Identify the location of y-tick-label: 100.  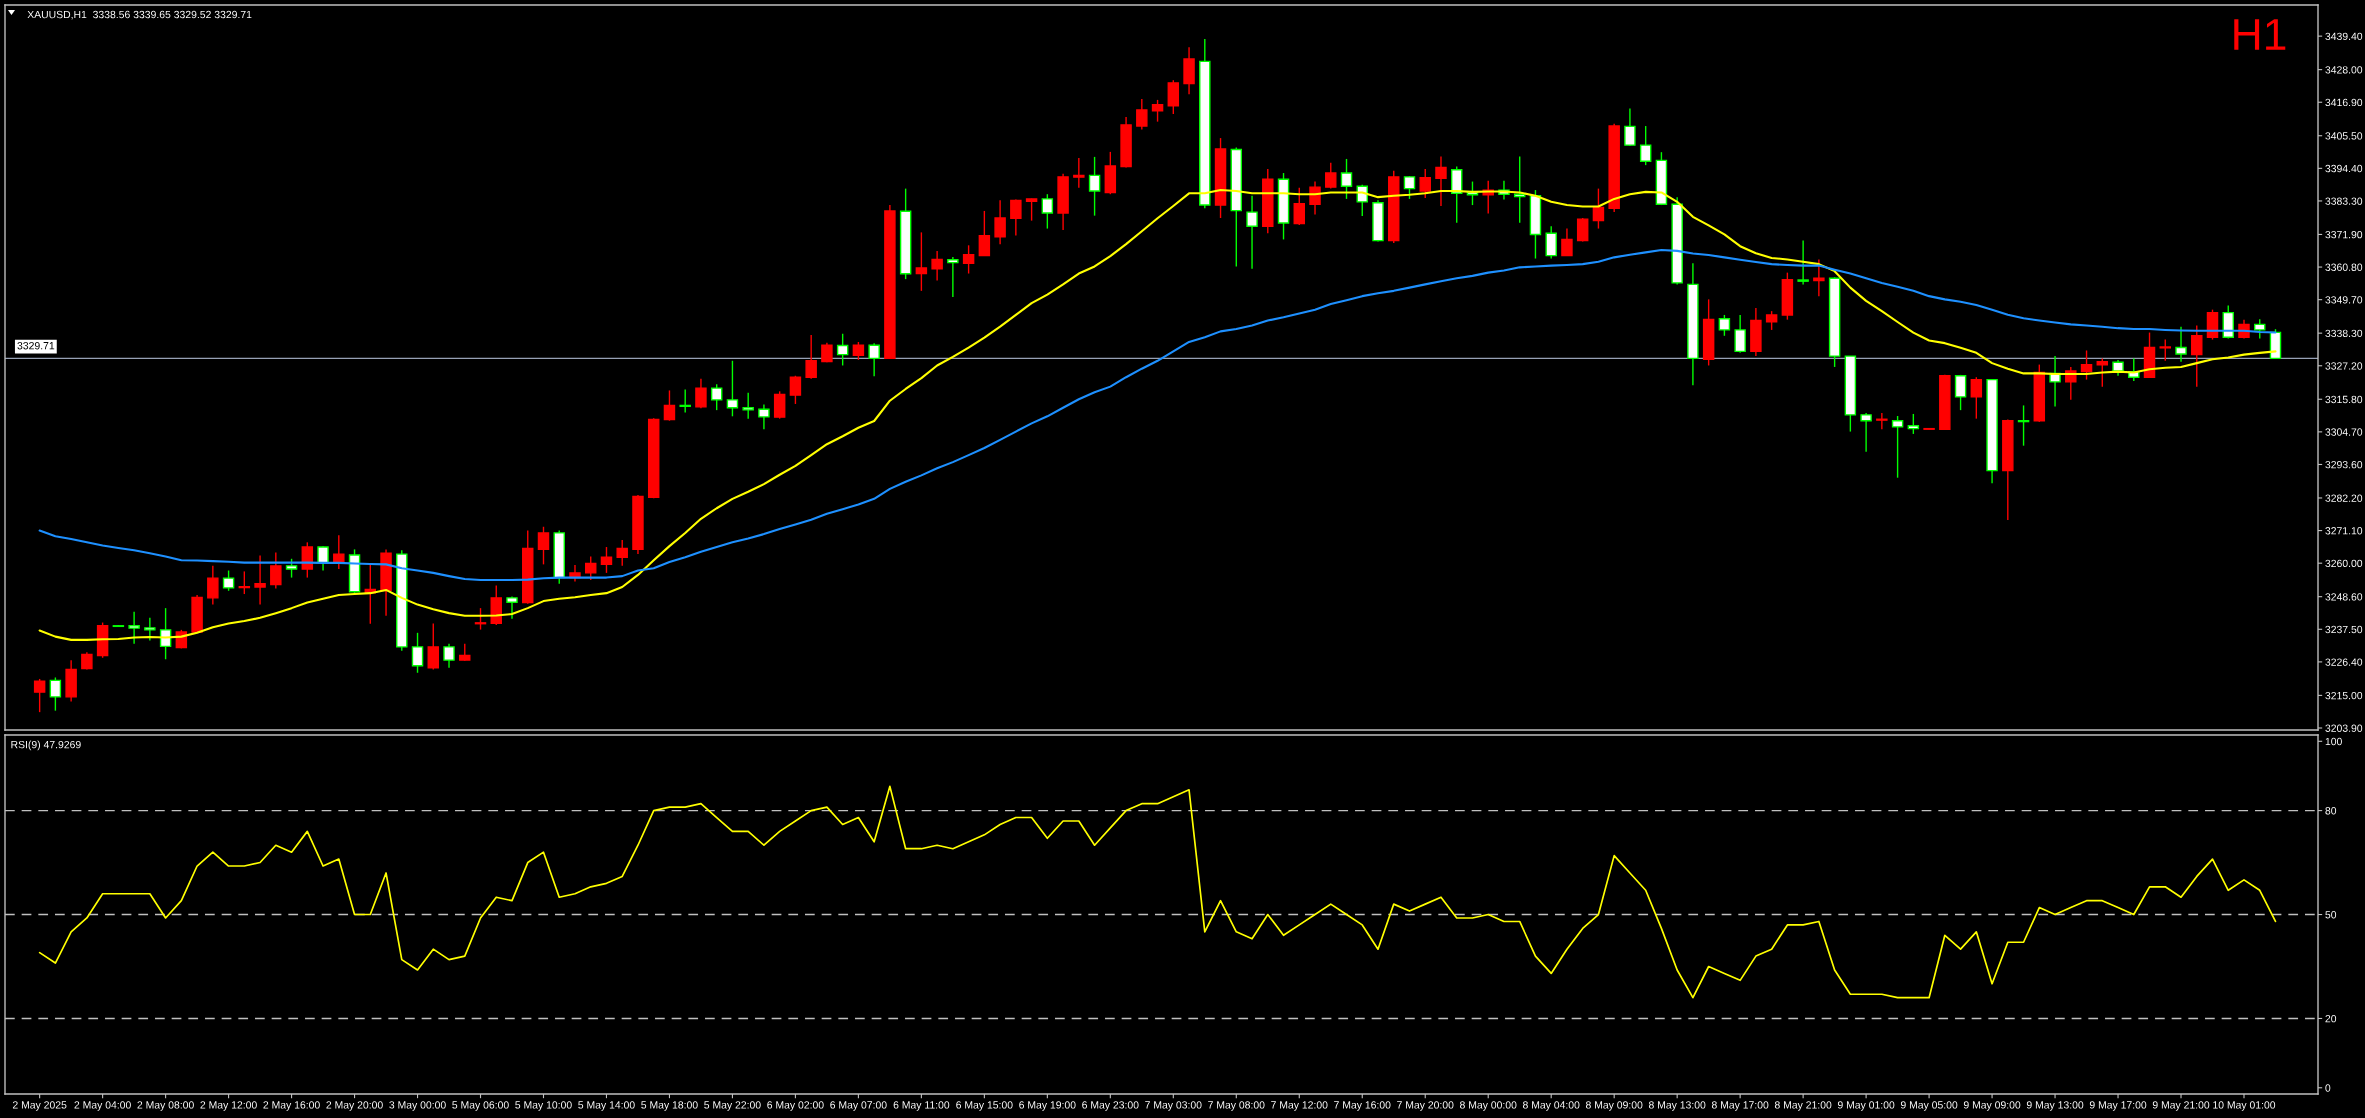
(2333, 741).